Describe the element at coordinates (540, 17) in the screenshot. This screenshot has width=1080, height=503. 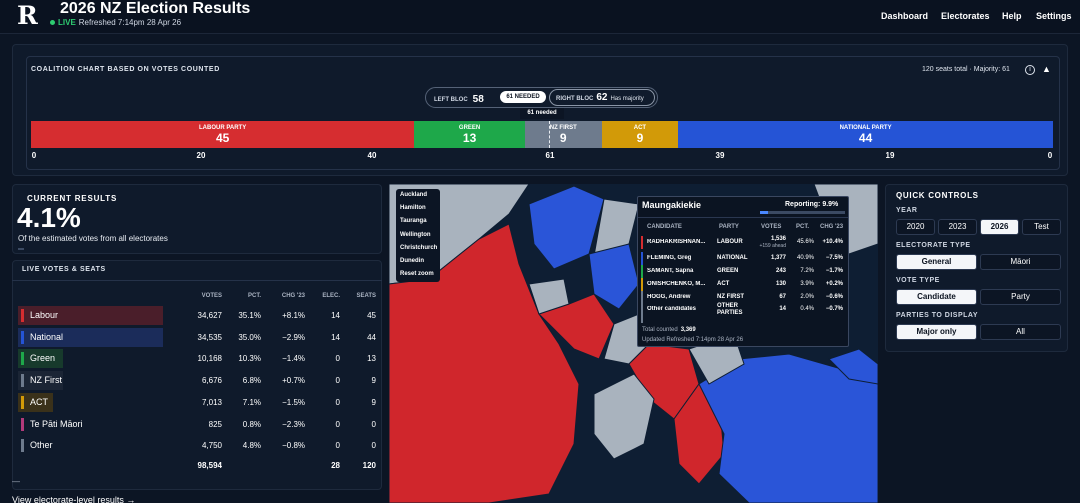
I see `app-header` at that location.